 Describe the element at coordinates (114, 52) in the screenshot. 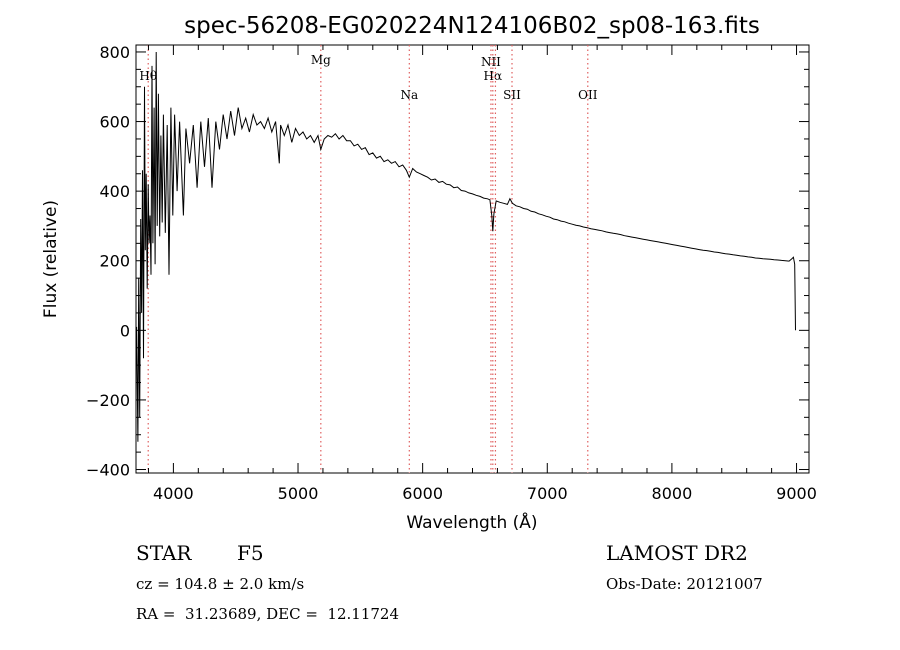

I see `y-tick-label: 800` at that location.